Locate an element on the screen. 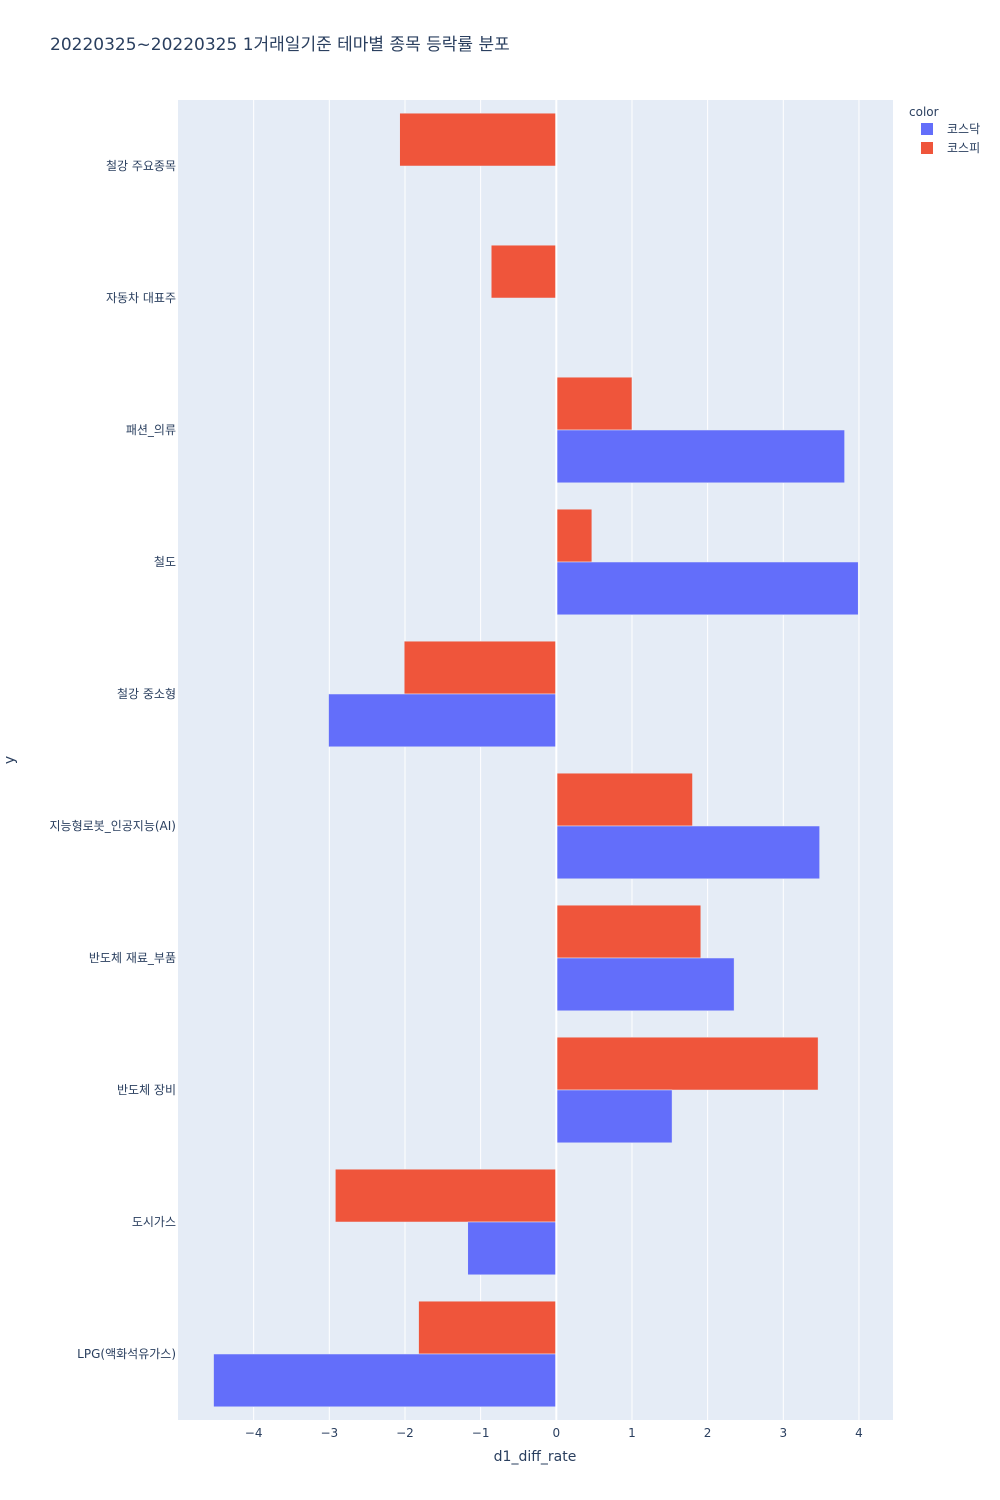 Image resolution: width=1000 pixels, height=1500 pixels. y-tick-label: 철강 중소형 is located at coordinates (146, 694).